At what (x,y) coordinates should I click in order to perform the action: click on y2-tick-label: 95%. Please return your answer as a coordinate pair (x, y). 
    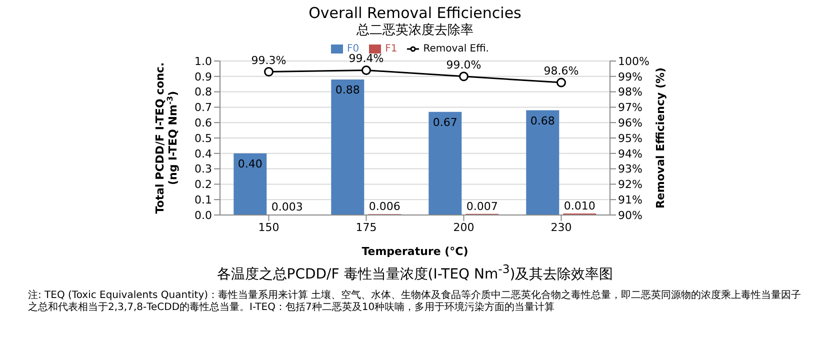
    Looking at the image, I should click on (630, 138).